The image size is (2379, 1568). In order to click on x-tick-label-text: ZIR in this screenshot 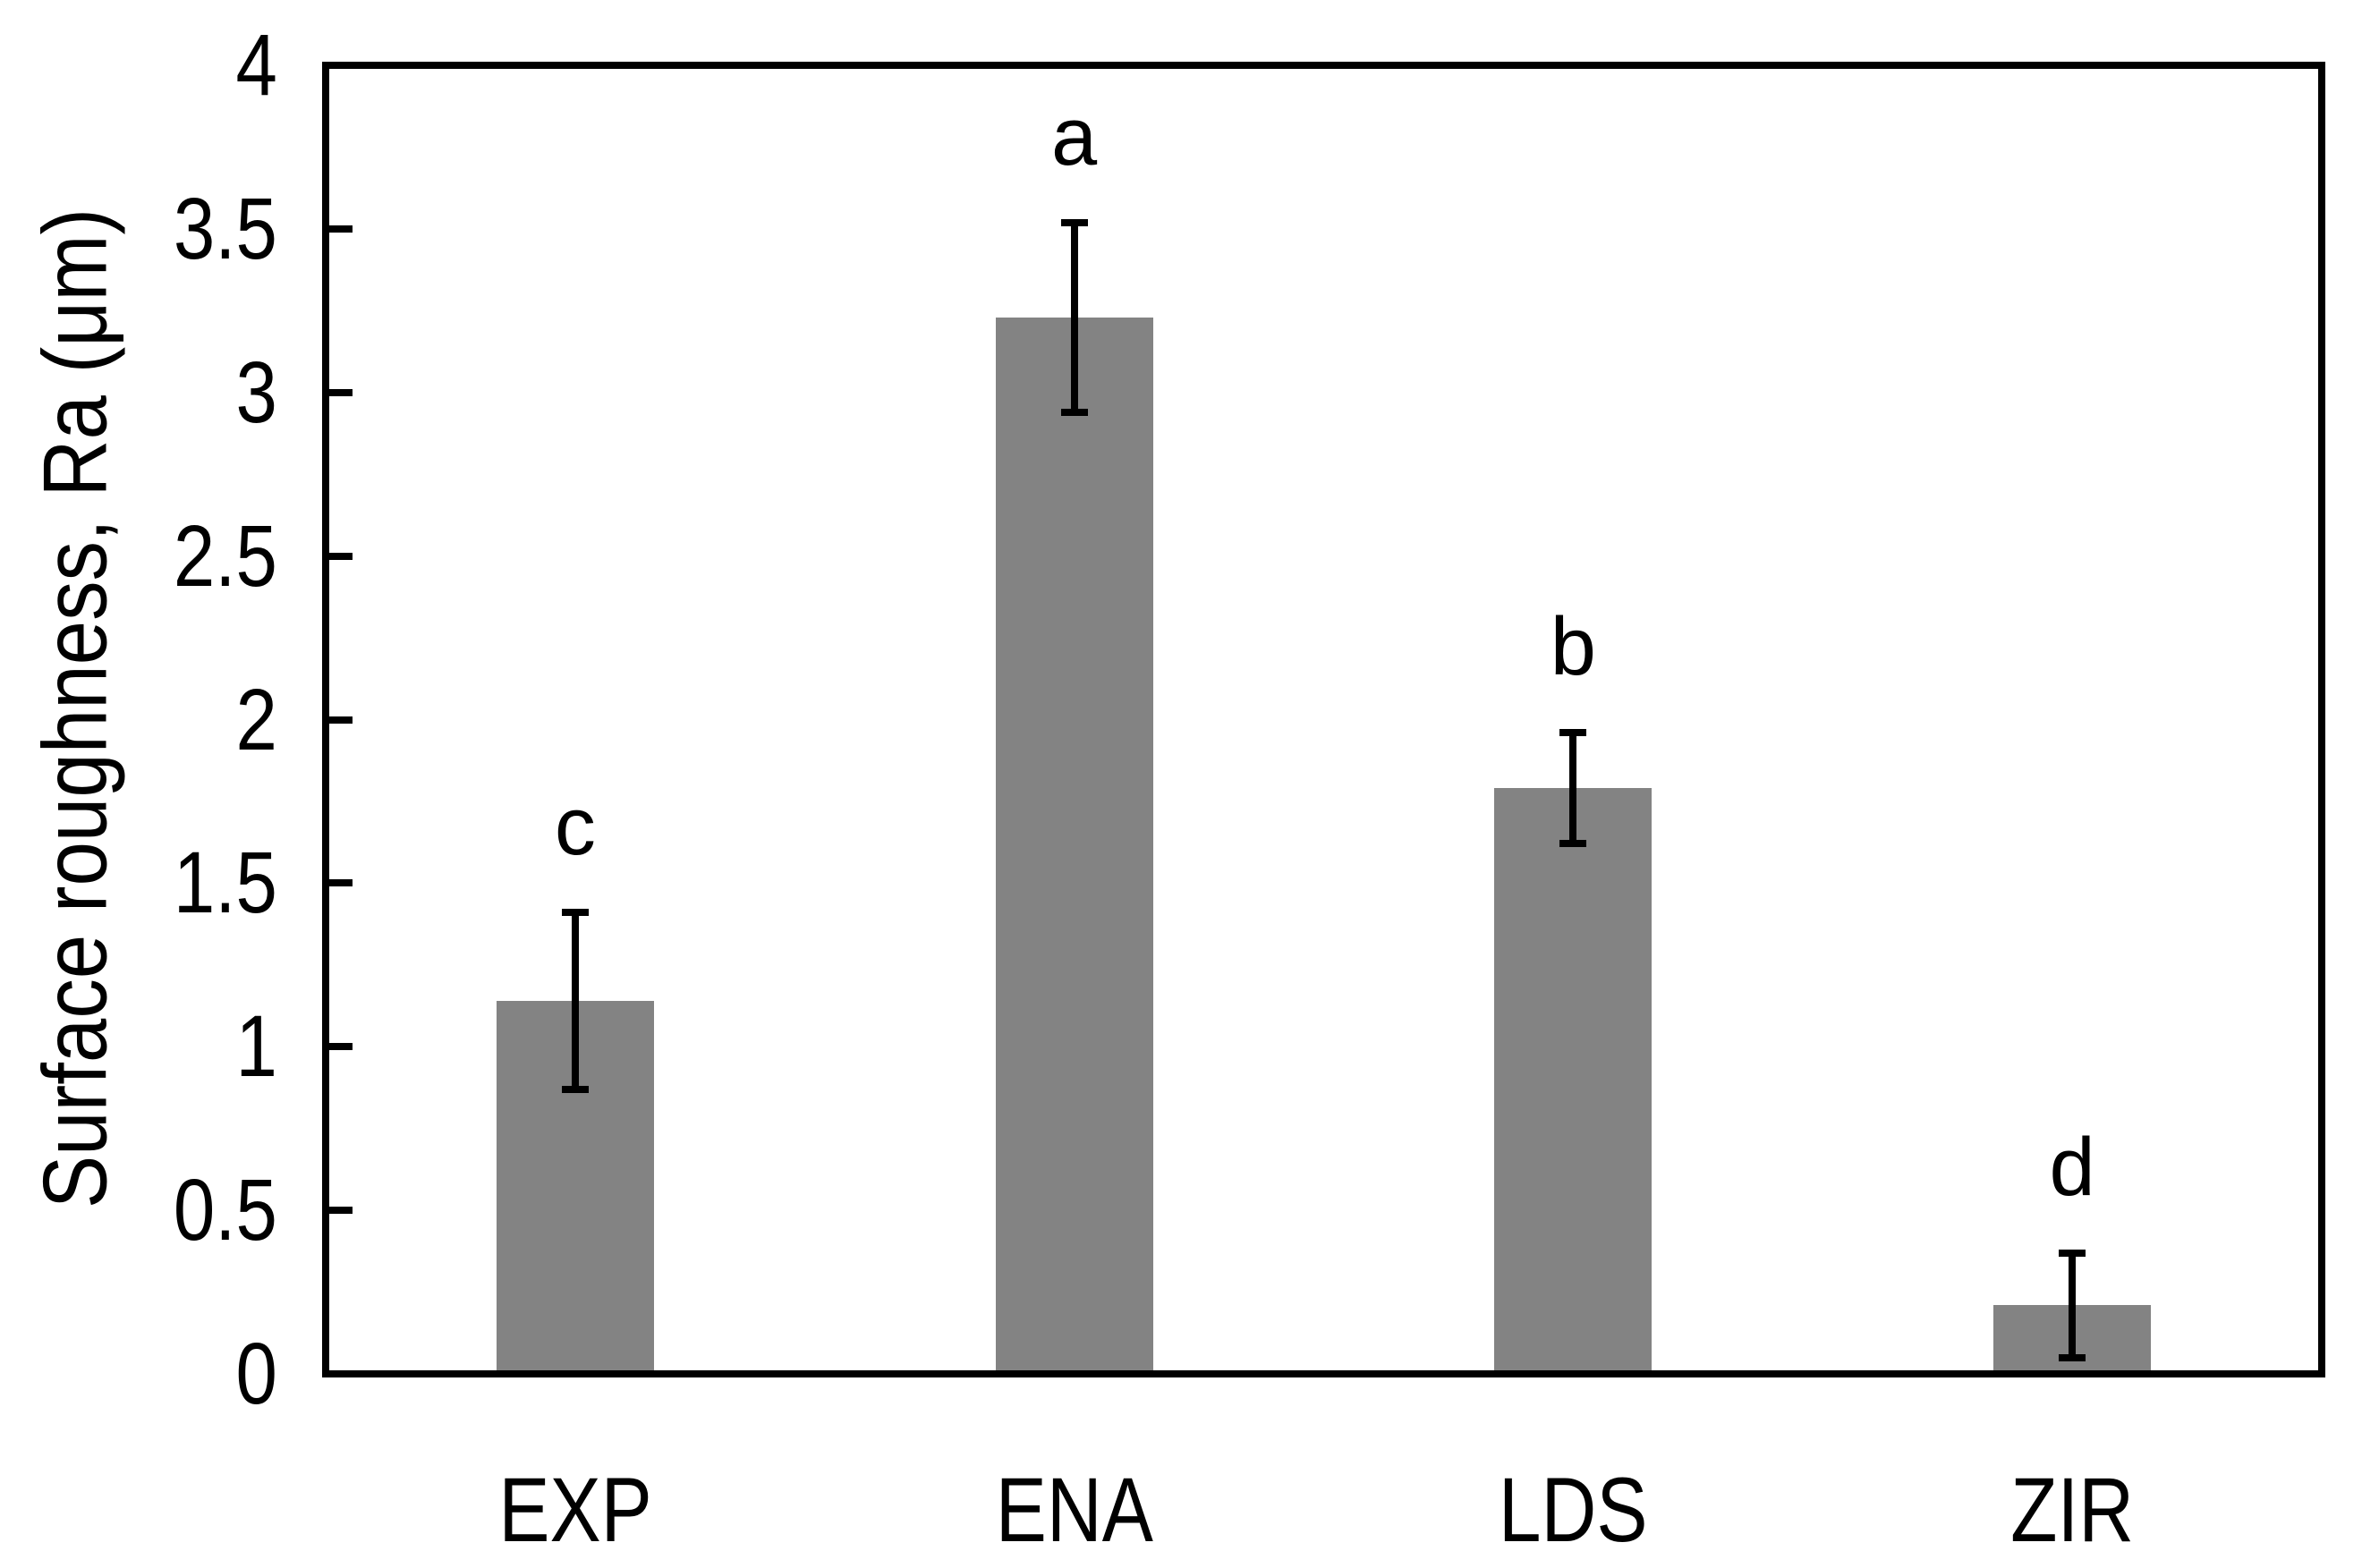, I will do `click(2072, 1510)`.